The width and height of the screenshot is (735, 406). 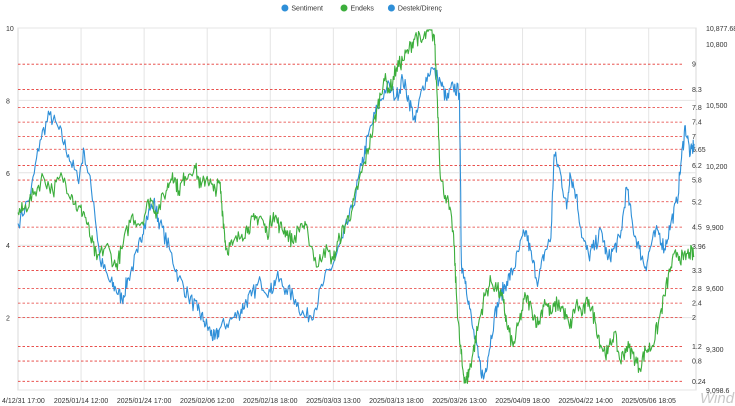 I want to click on x-tick-label: 2025/04/22 14:00, so click(x=585, y=401).